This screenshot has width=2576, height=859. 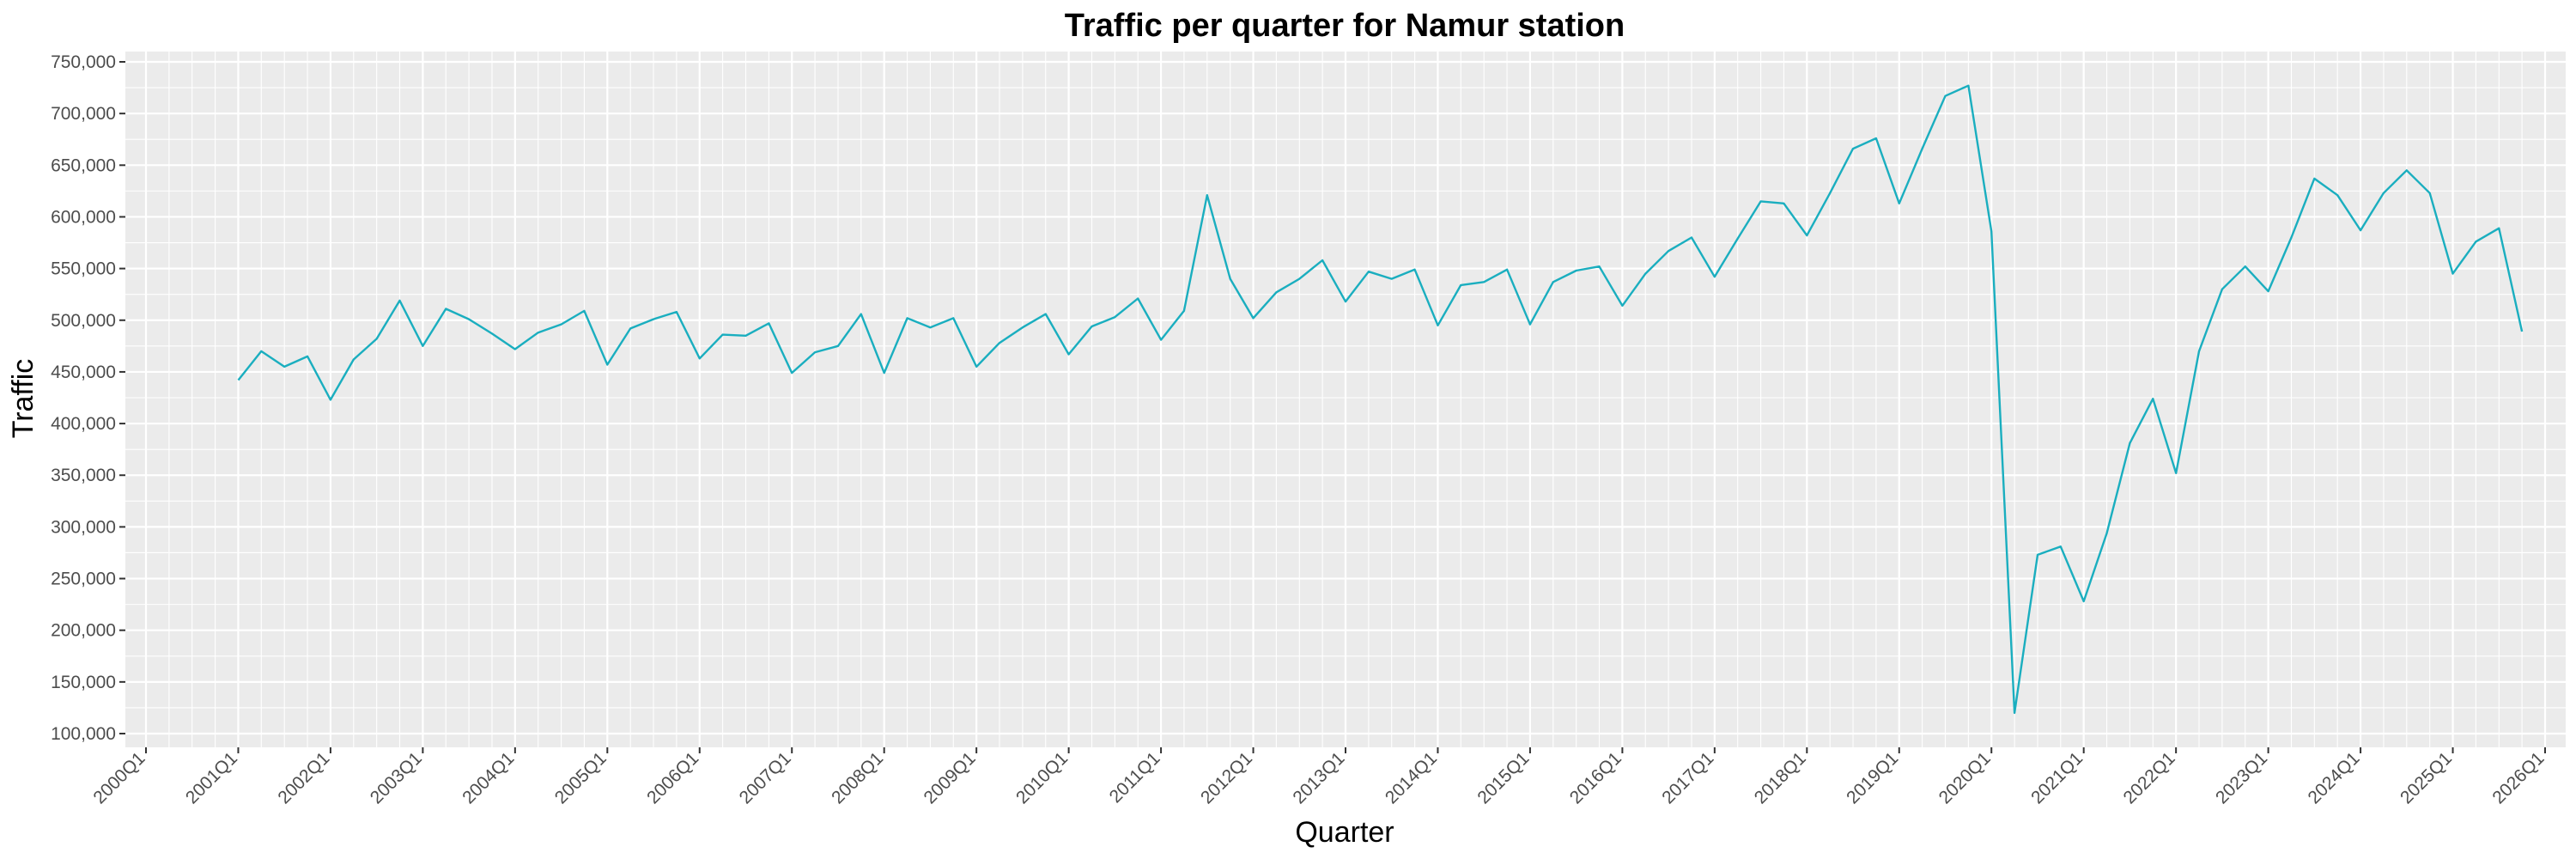 What do you see at coordinates (1042, 778) in the screenshot?
I see `x-tick-label: 2010Q1` at bounding box center [1042, 778].